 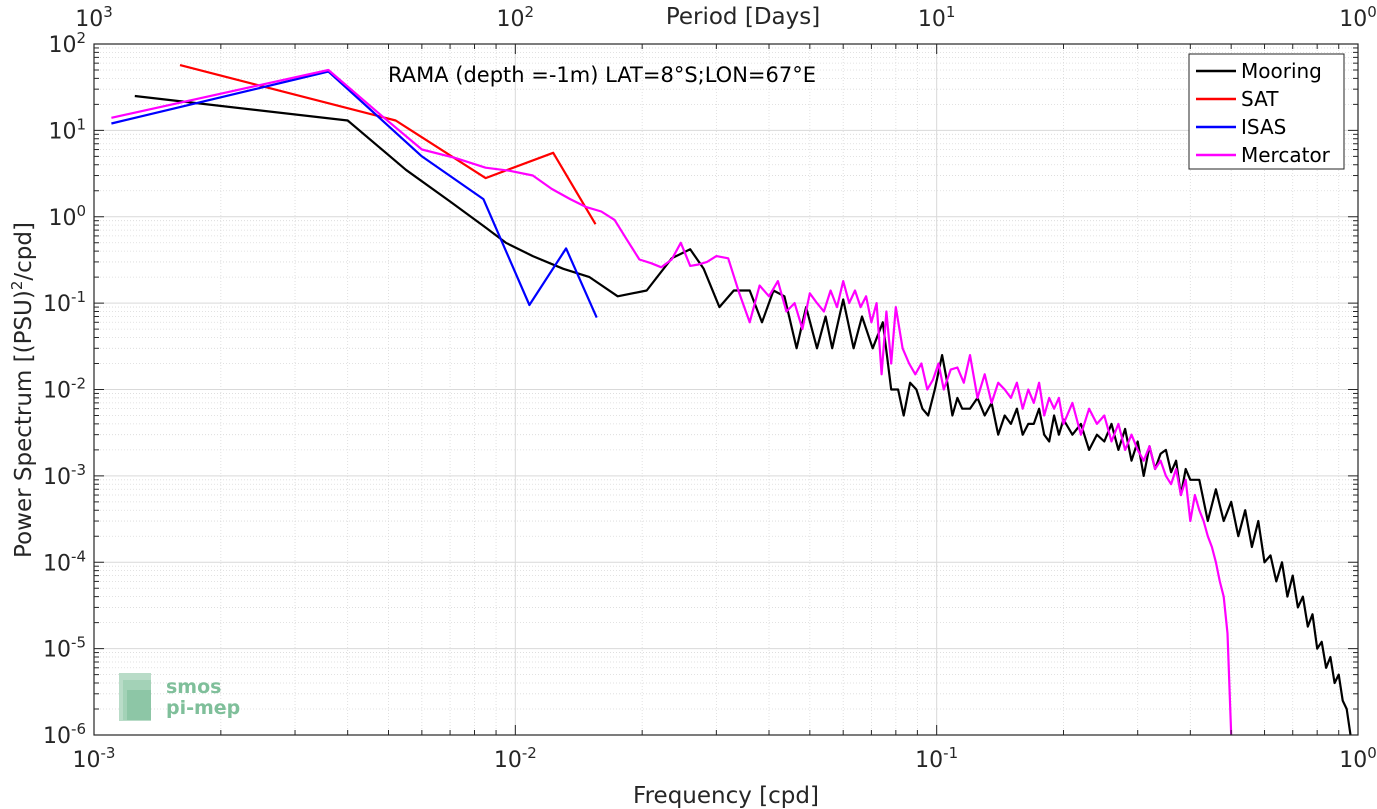 I want to click on x-tick-label-exp: -3, so click(x=108, y=753).